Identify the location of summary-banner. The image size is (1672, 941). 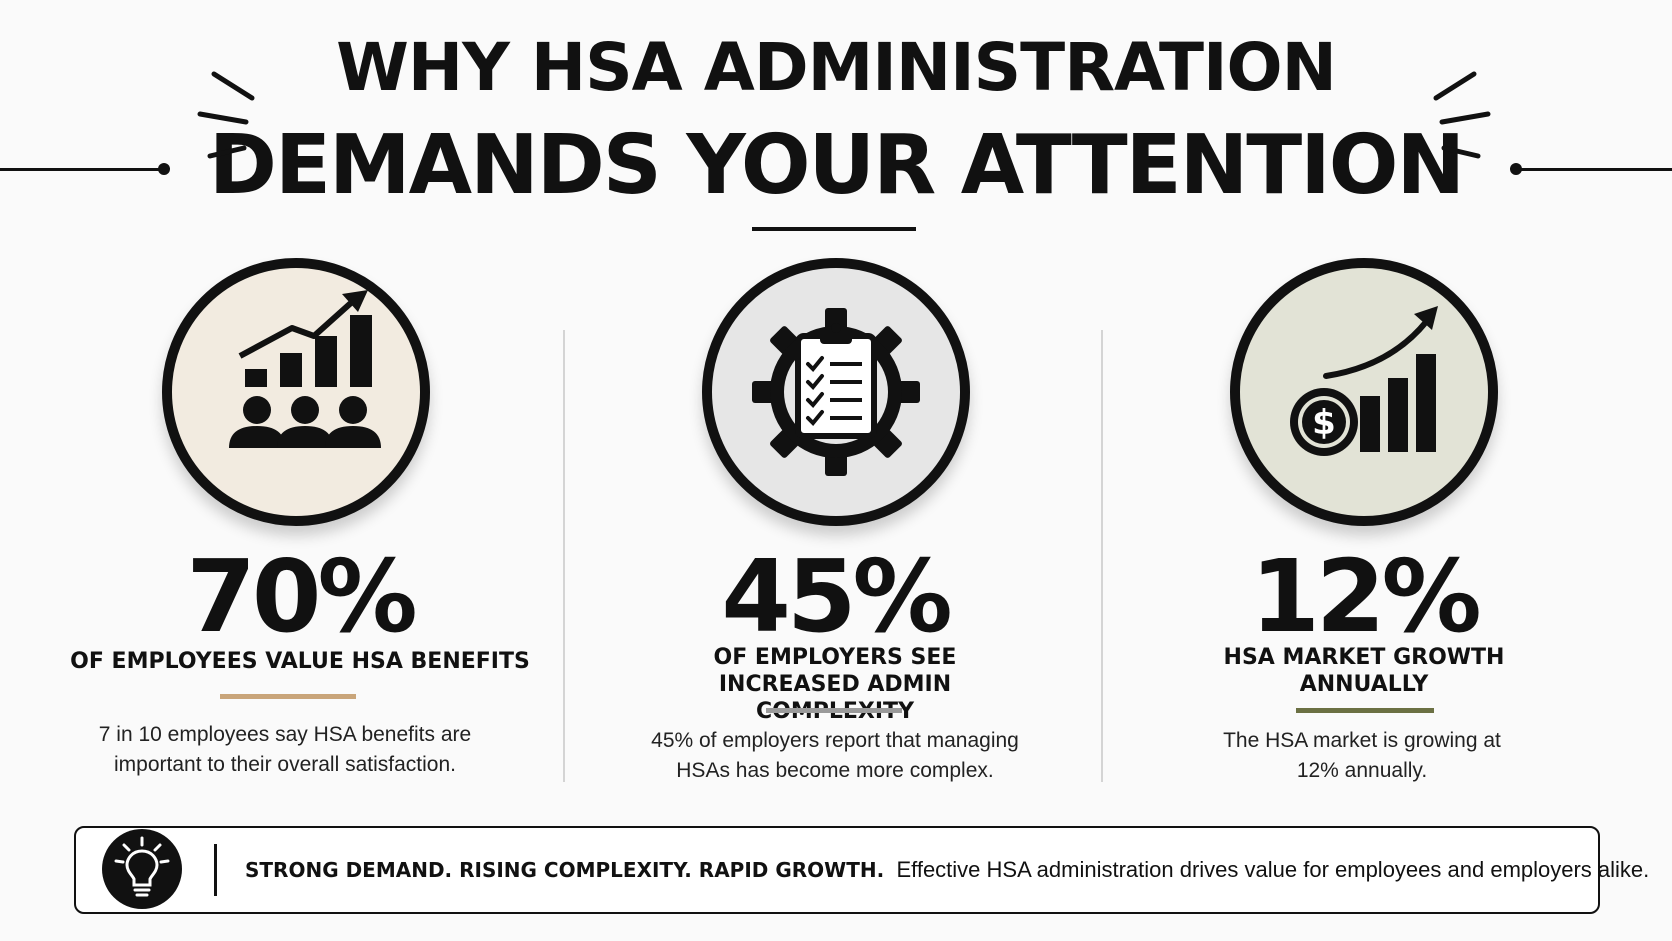
(837, 870).